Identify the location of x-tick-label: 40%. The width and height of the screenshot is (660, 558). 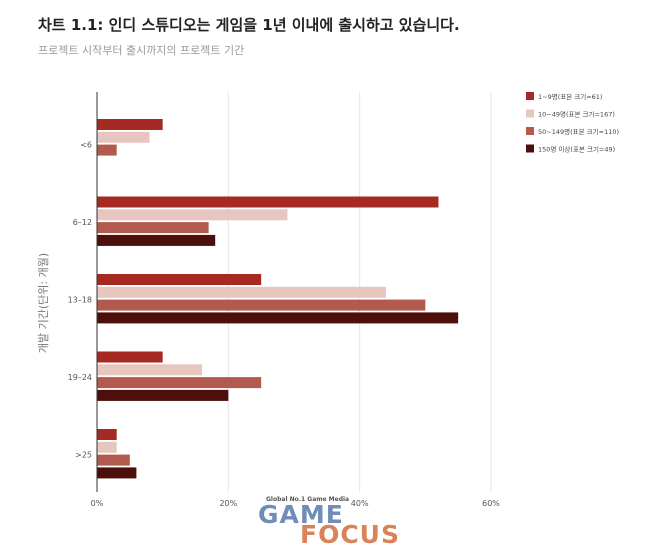
(360, 503).